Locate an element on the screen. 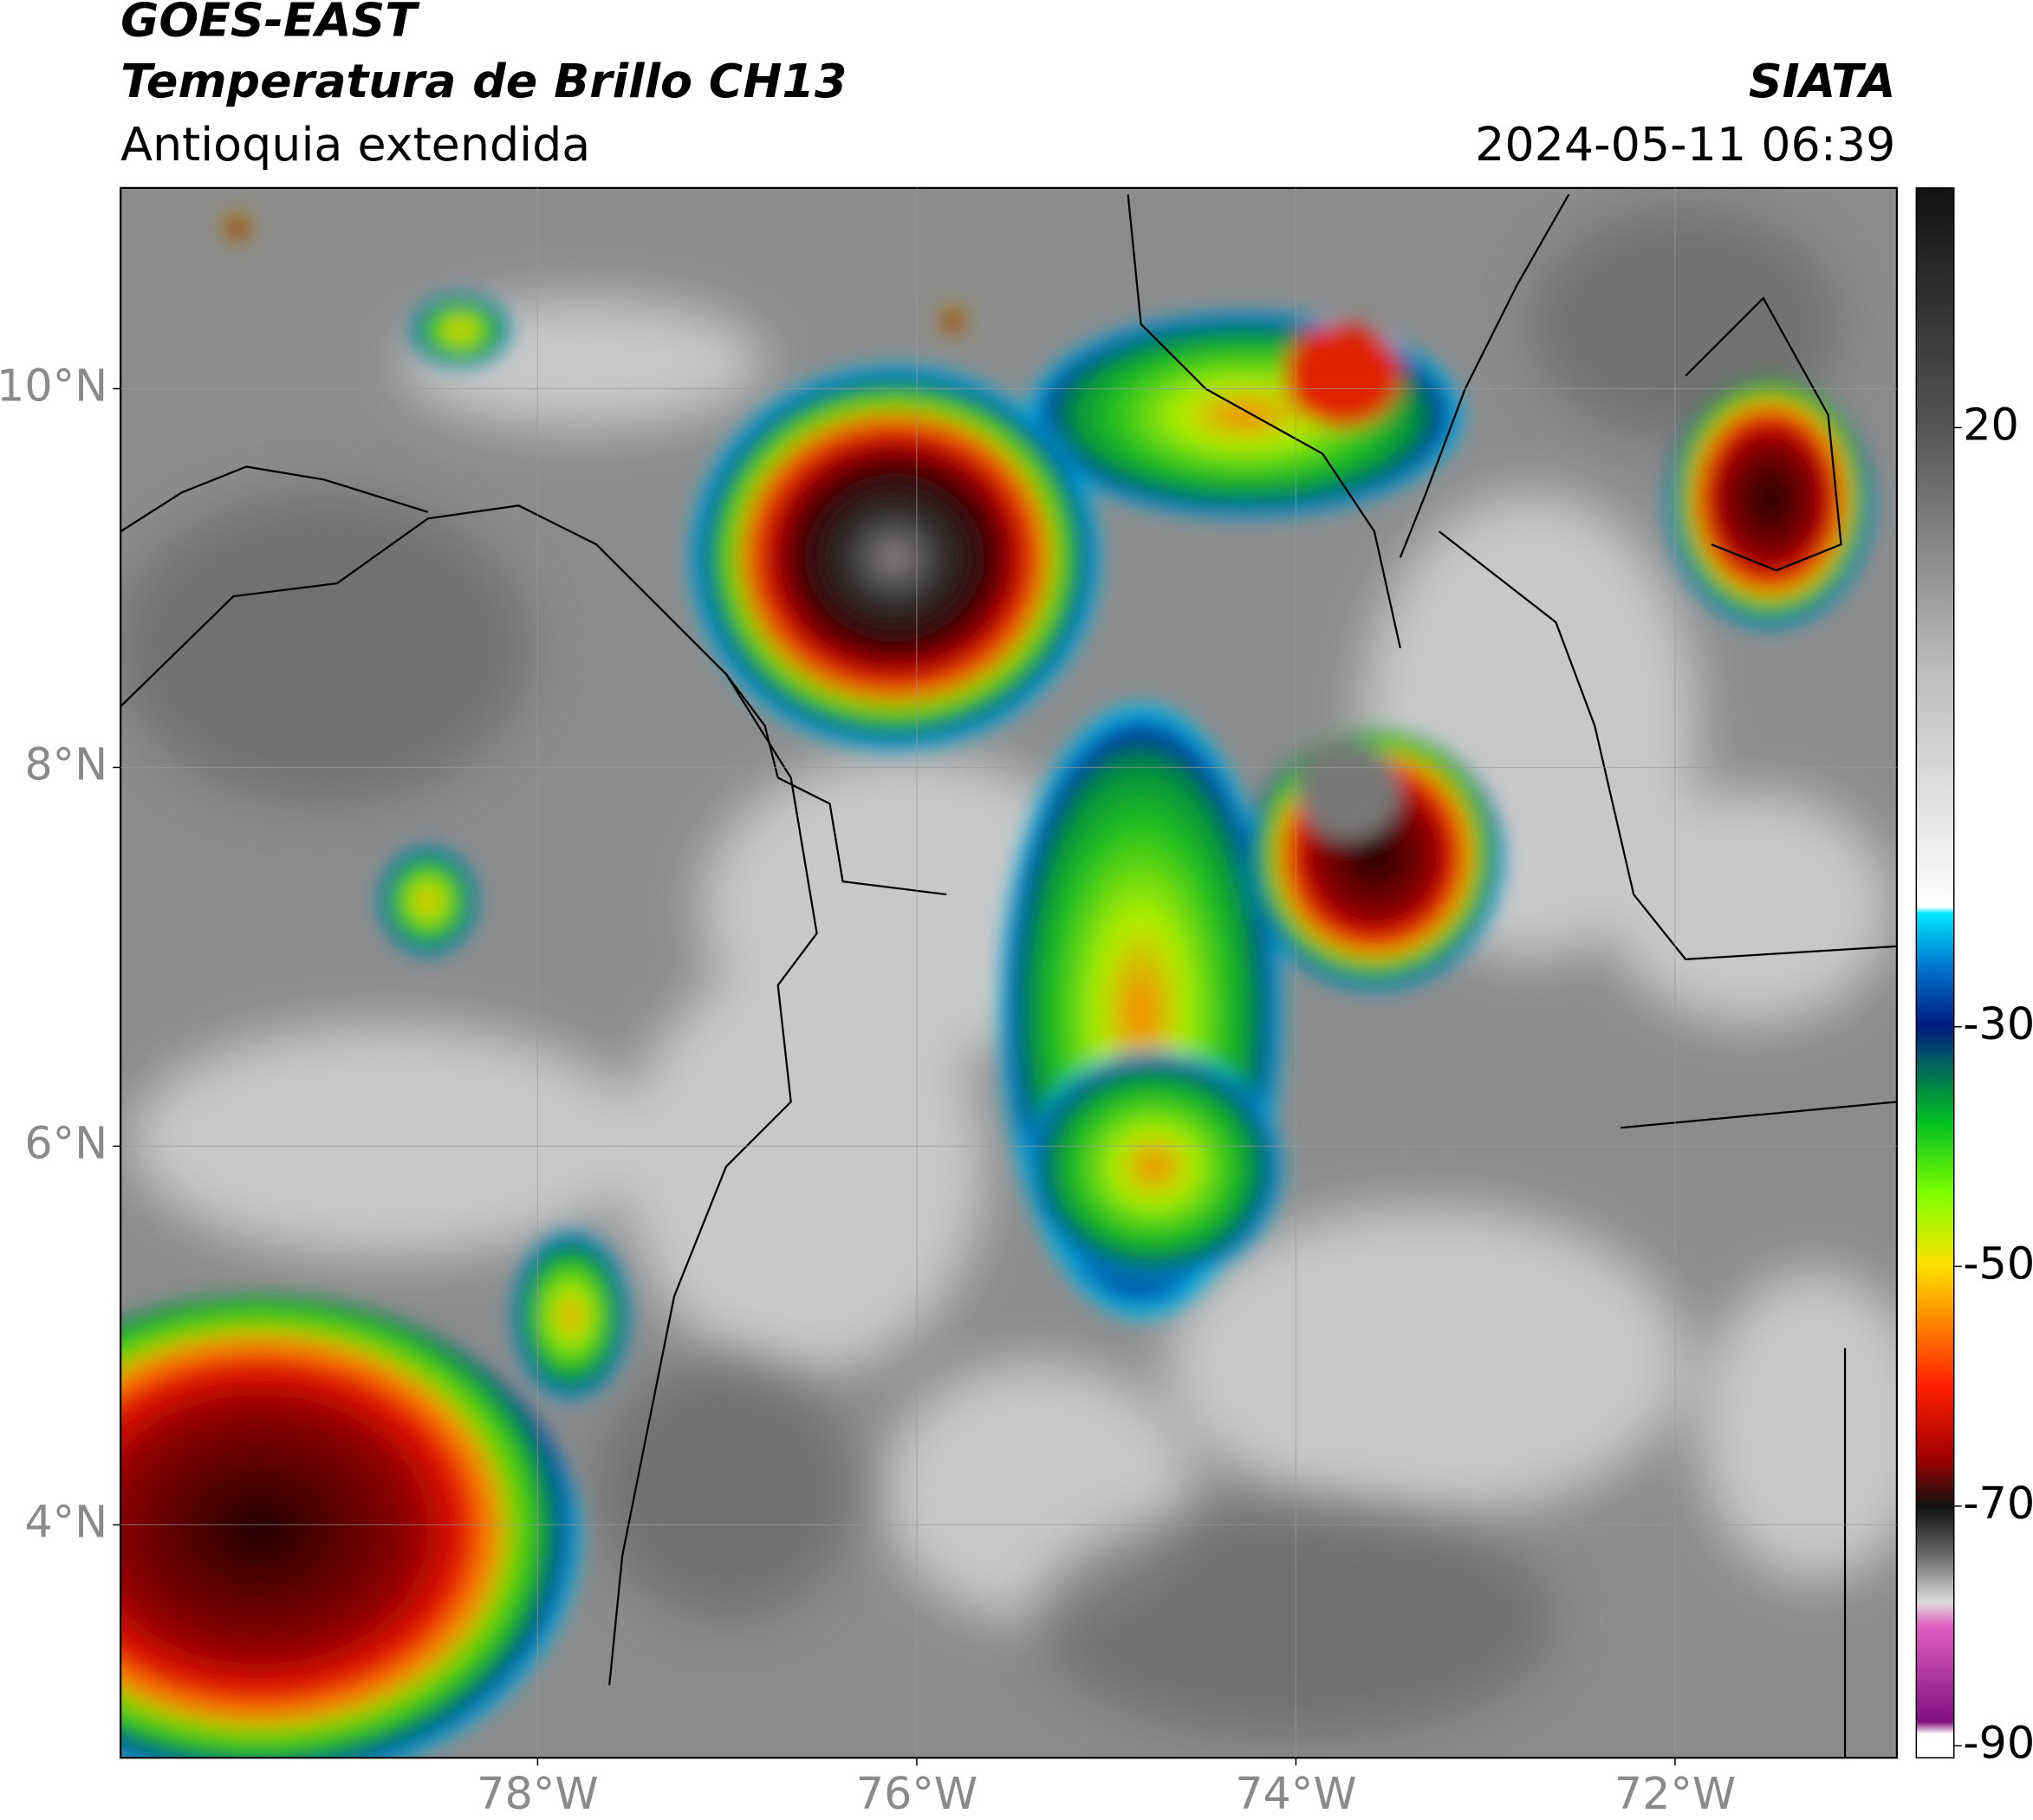 The image size is (2033, 1820). y-tick-label: 4°N is located at coordinates (65, 1521).